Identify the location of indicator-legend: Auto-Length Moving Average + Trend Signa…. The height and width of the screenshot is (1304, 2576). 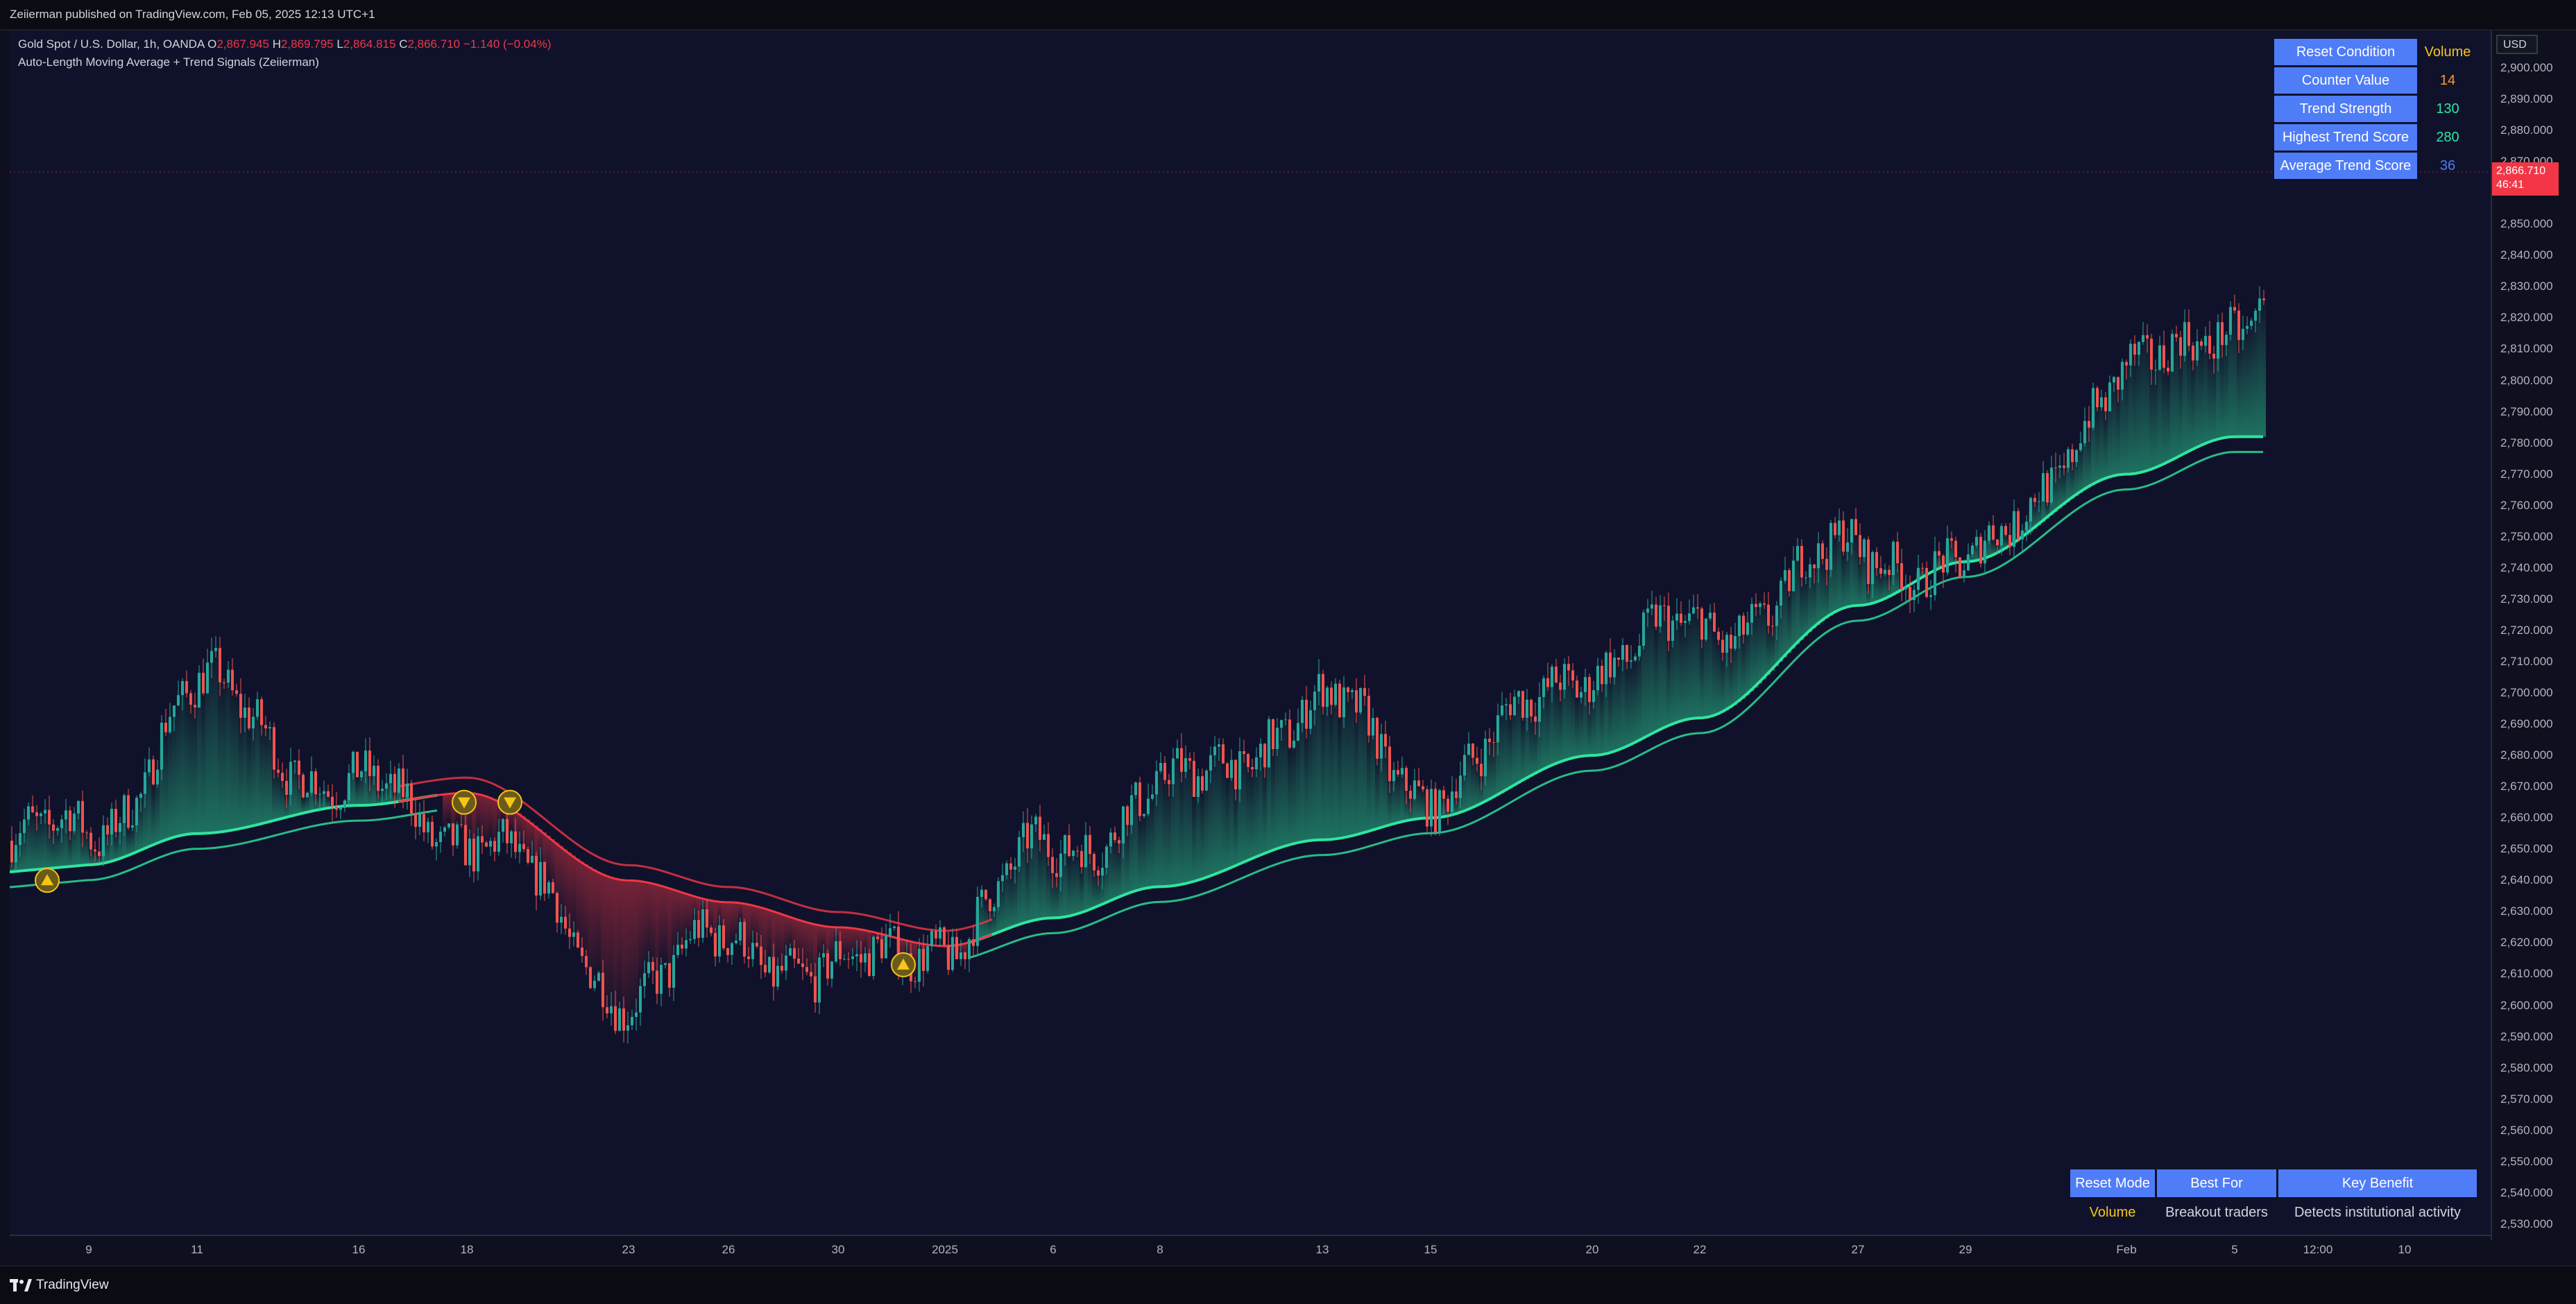
(168, 62).